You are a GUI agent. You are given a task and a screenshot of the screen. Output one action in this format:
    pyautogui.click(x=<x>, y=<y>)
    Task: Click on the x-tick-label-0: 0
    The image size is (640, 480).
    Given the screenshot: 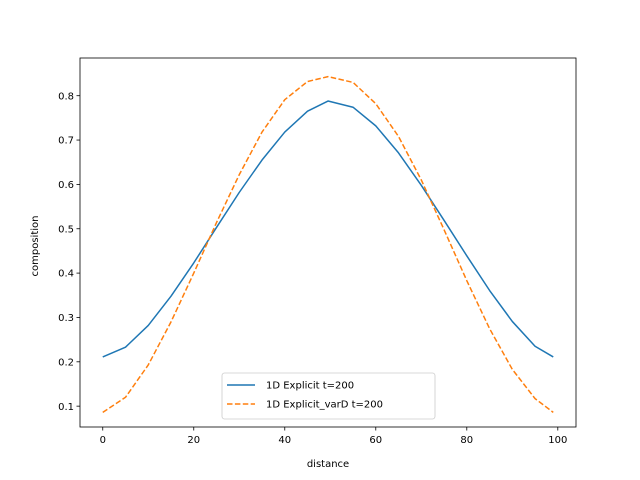 What is the action you would take?
    pyautogui.click(x=103, y=440)
    